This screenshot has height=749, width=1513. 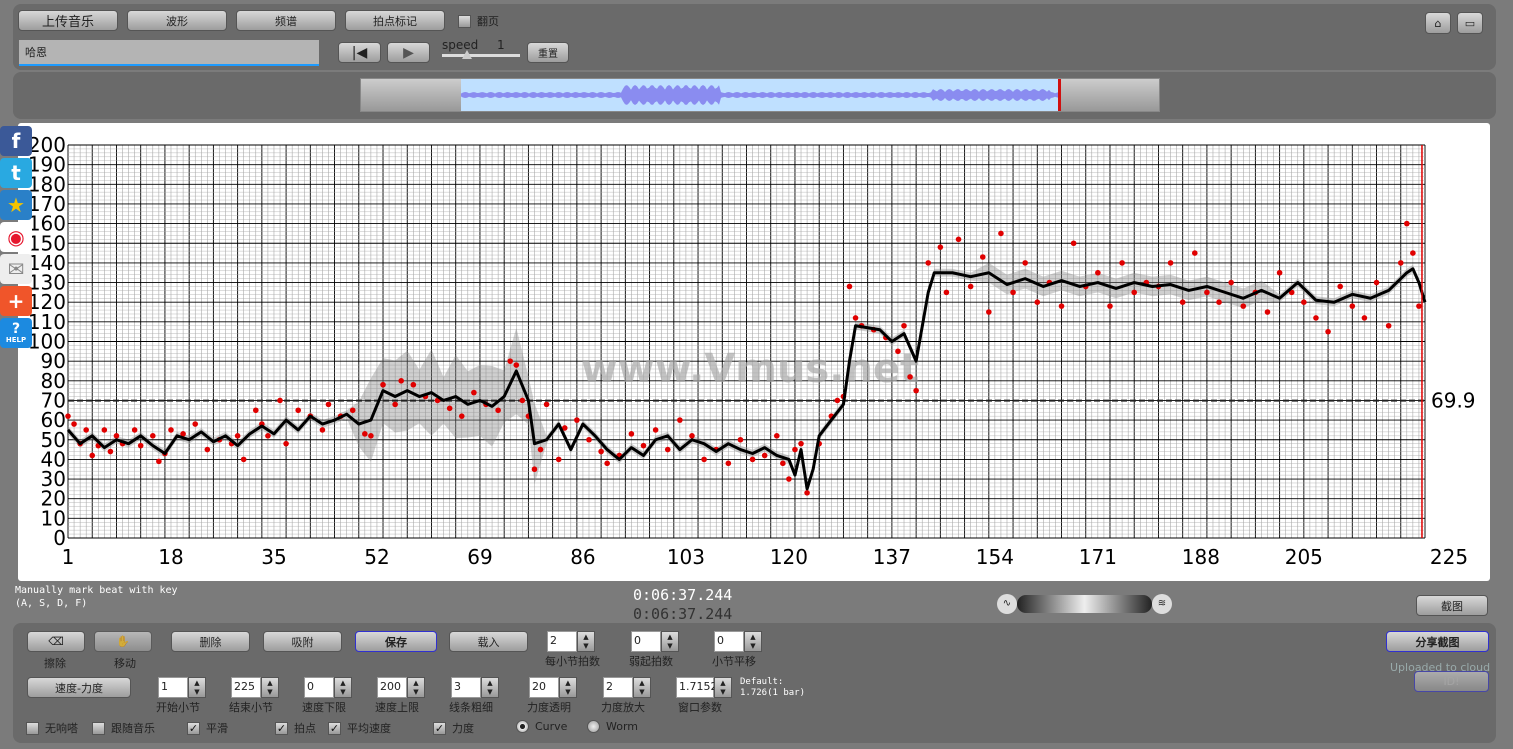 What do you see at coordinates (16, 301) in the screenshot?
I see `add-share-button: +` at bounding box center [16, 301].